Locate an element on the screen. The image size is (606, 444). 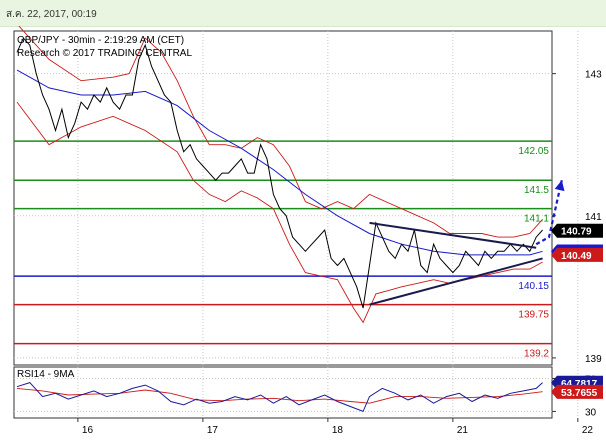
rsi-grid is located at coordinates (296, 392).